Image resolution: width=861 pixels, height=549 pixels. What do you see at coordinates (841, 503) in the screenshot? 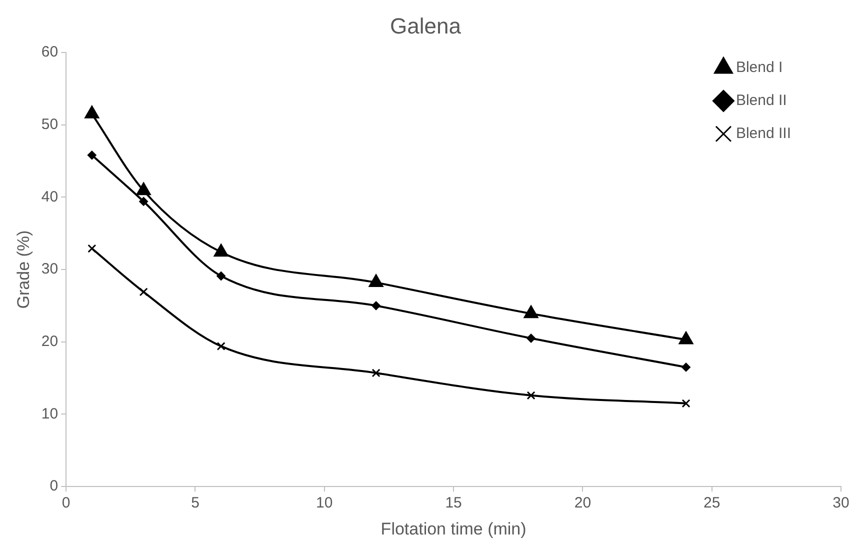
I see `x-tick-label: 30` at bounding box center [841, 503].